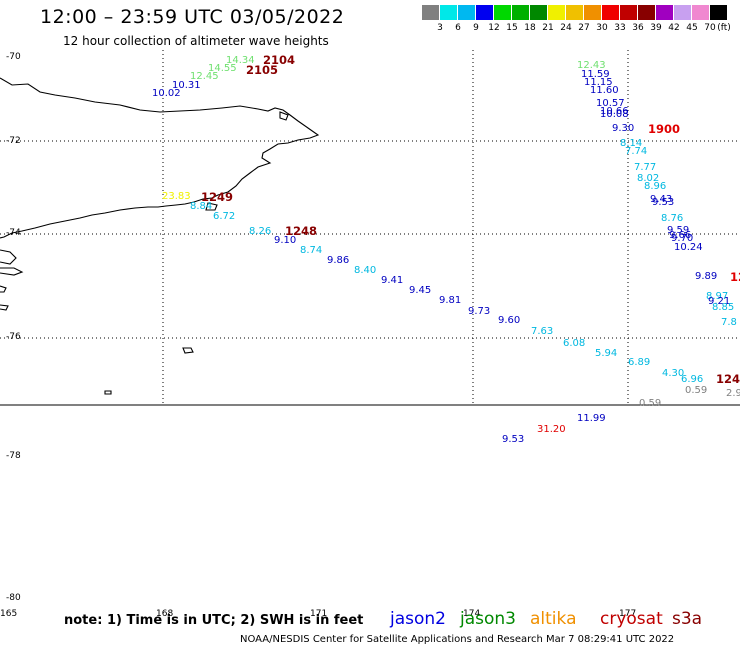 This screenshot has width=740, height=650. Describe the element at coordinates (285, 240) in the screenshot. I see `wave-height-value: 9.10` at that location.